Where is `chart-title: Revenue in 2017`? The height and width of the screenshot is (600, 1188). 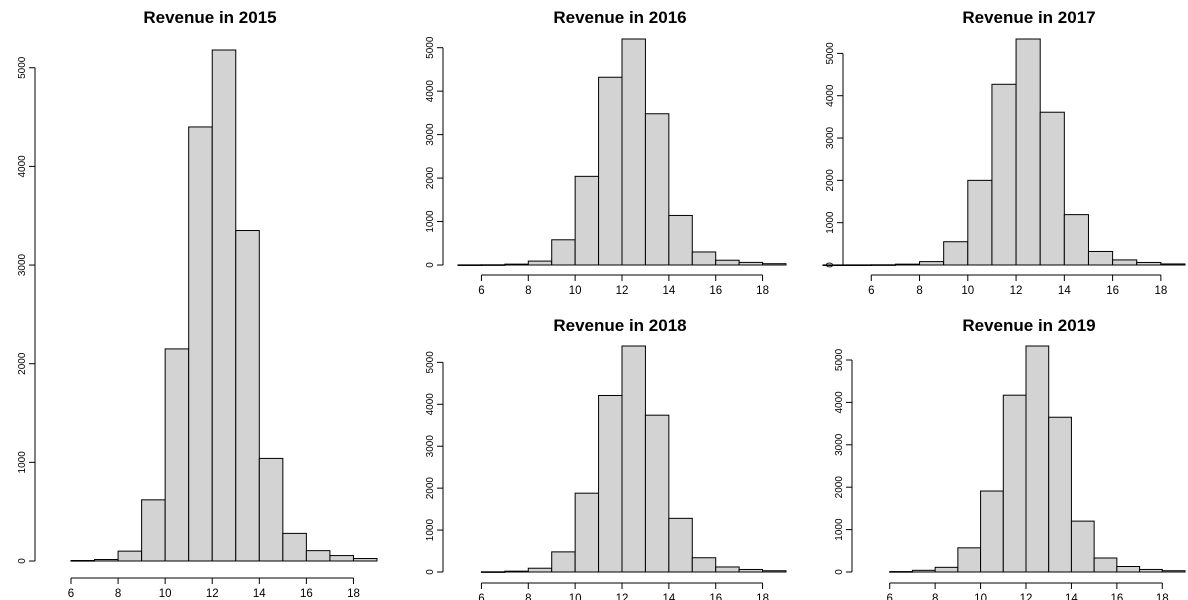 chart-title: Revenue in 2017 is located at coordinates (1028, 17).